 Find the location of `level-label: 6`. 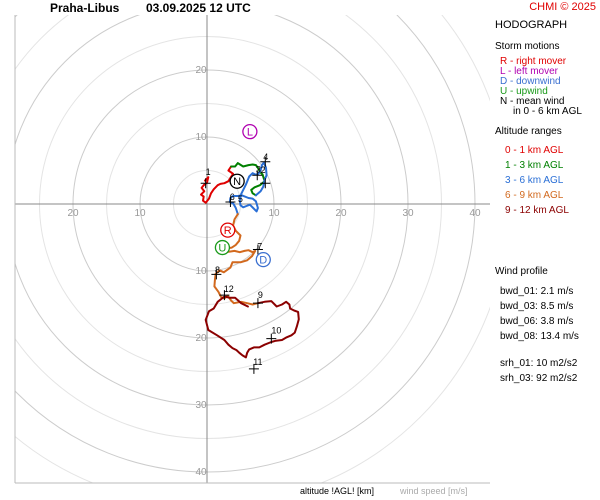

level-label: 6 is located at coordinates (232, 197).